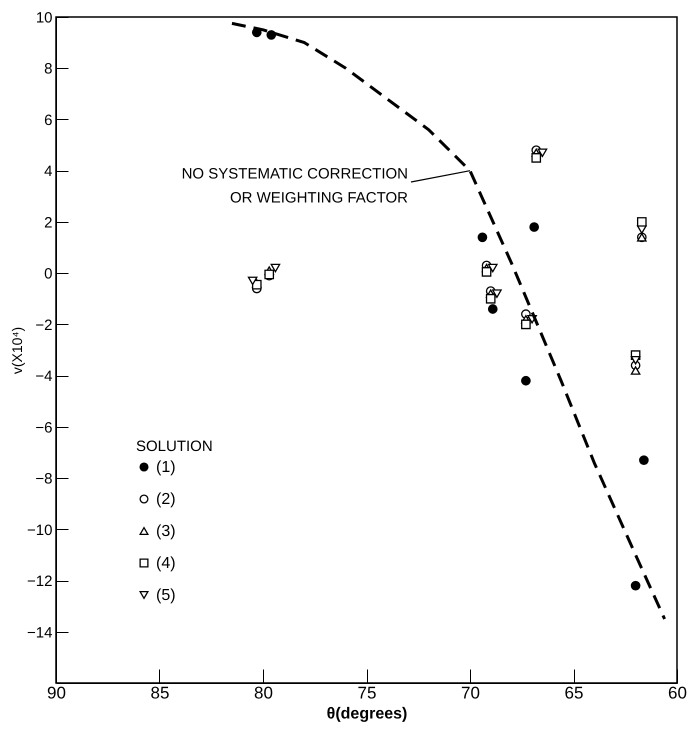 The width and height of the screenshot is (691, 732). Describe the element at coordinates (48, 274) in the screenshot. I see `y-tick-label: 0` at that location.